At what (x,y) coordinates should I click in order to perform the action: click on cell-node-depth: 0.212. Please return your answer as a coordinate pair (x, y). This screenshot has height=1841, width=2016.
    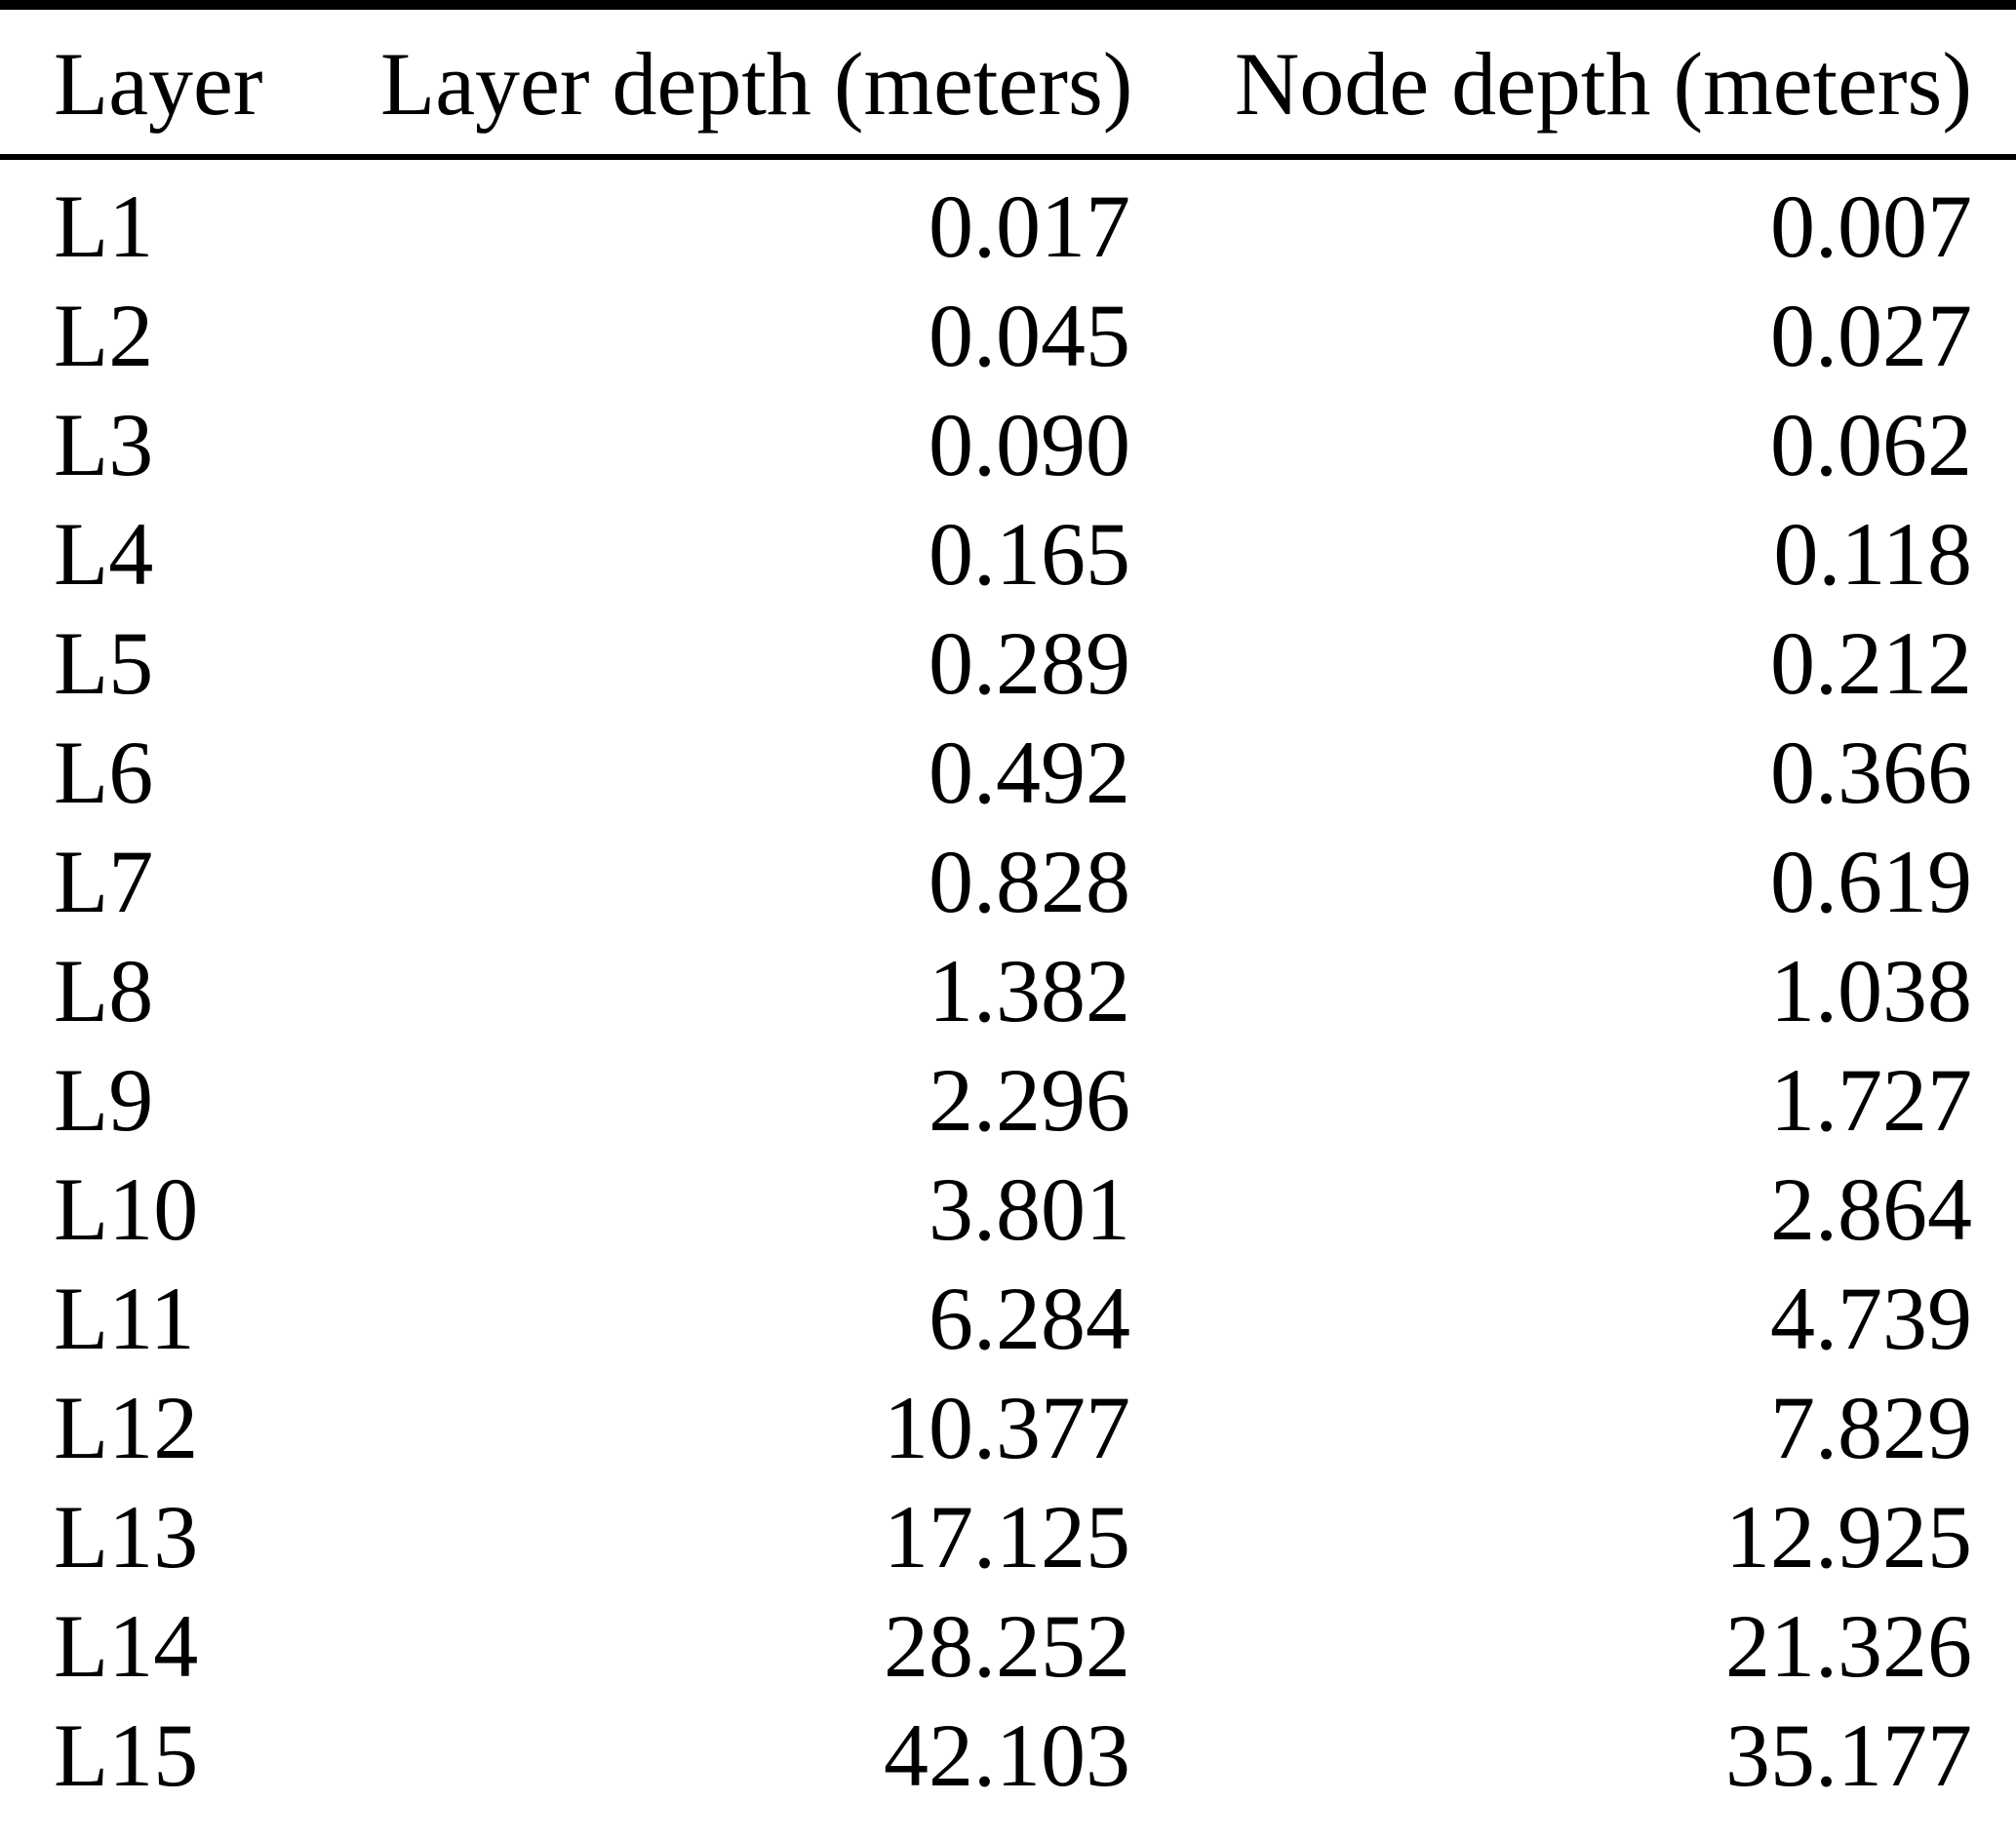
    Looking at the image, I should click on (1871, 663).